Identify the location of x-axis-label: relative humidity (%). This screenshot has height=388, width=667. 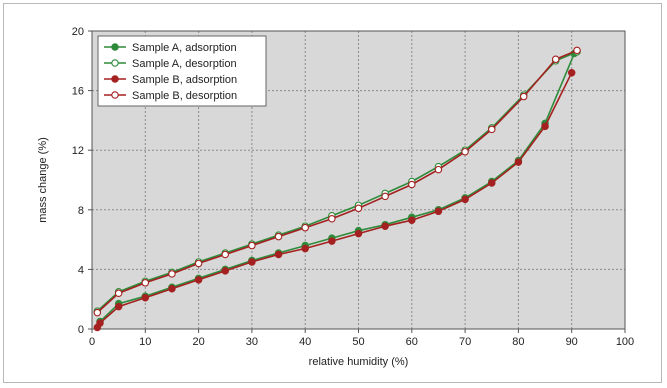
(359, 362).